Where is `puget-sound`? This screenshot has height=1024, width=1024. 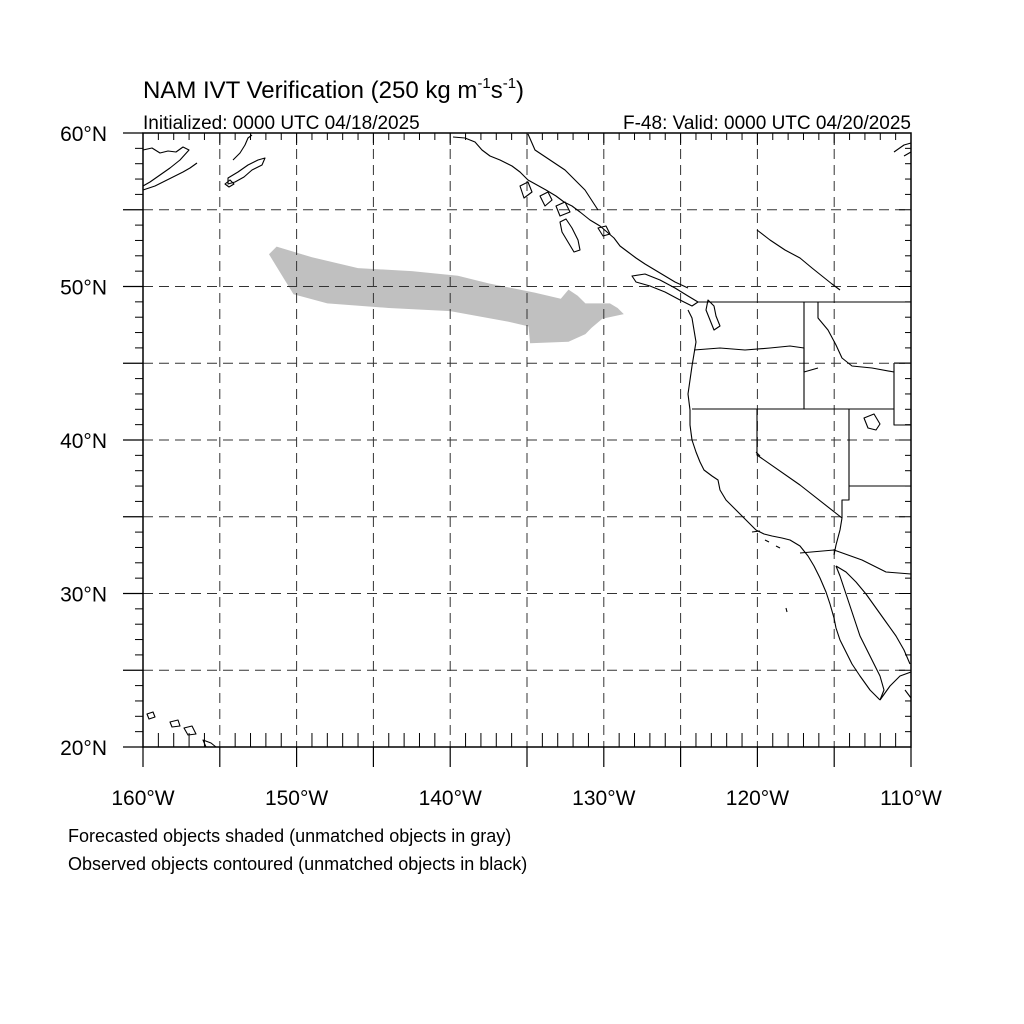
puget-sound is located at coordinates (713, 315).